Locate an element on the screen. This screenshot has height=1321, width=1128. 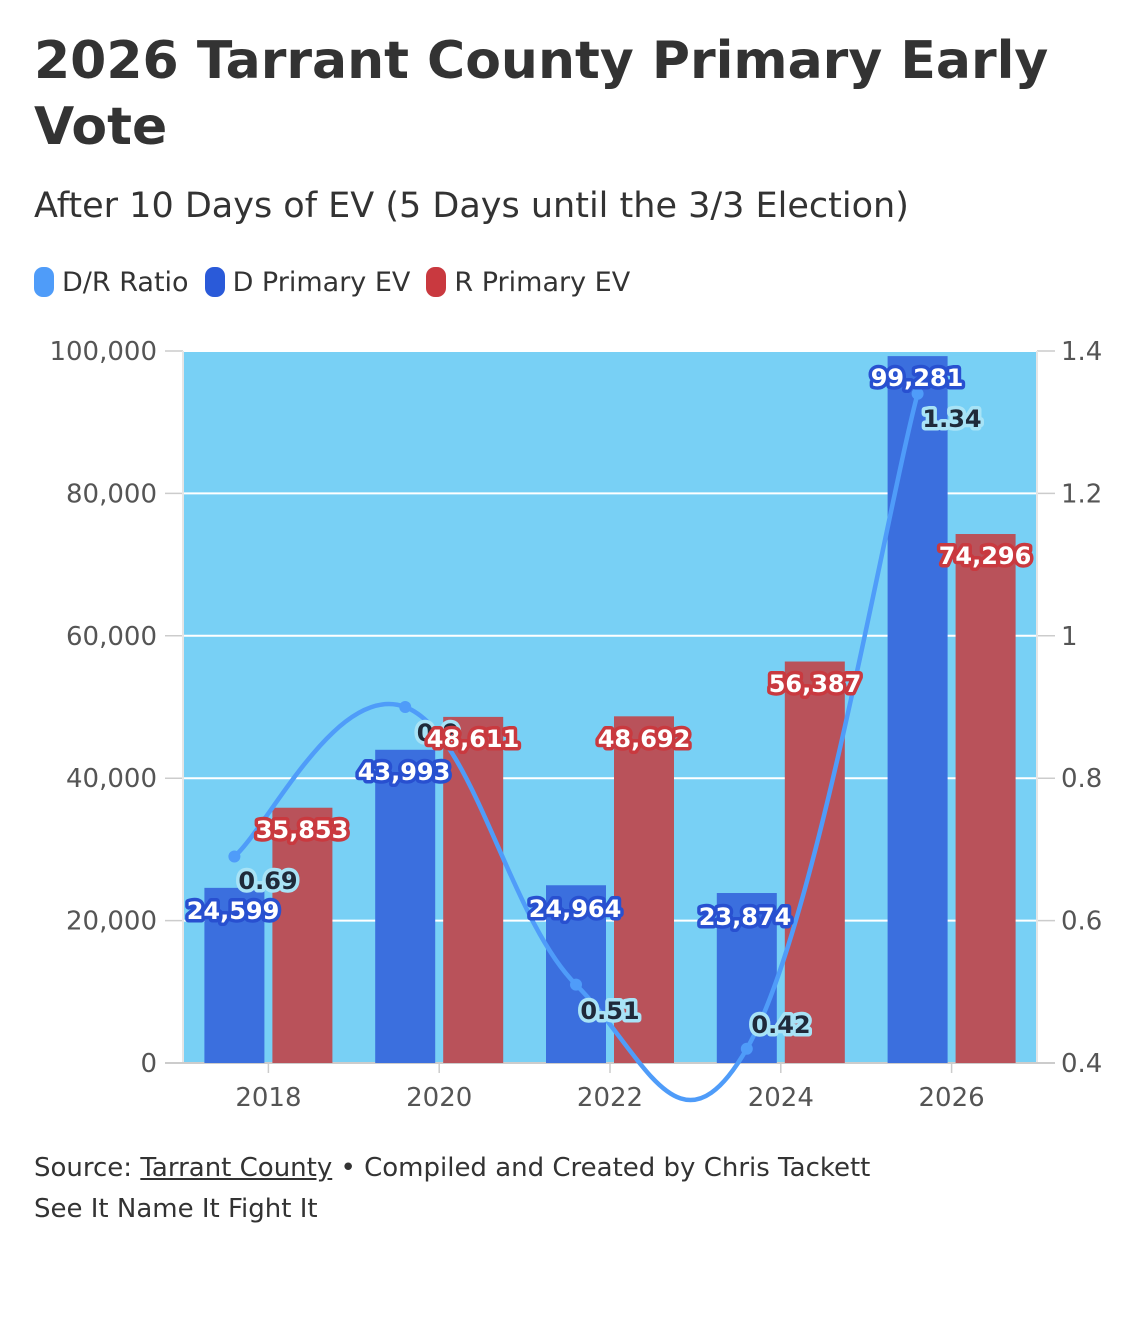
r-primary-data-label-outline: 48,692 is located at coordinates (644, 739).